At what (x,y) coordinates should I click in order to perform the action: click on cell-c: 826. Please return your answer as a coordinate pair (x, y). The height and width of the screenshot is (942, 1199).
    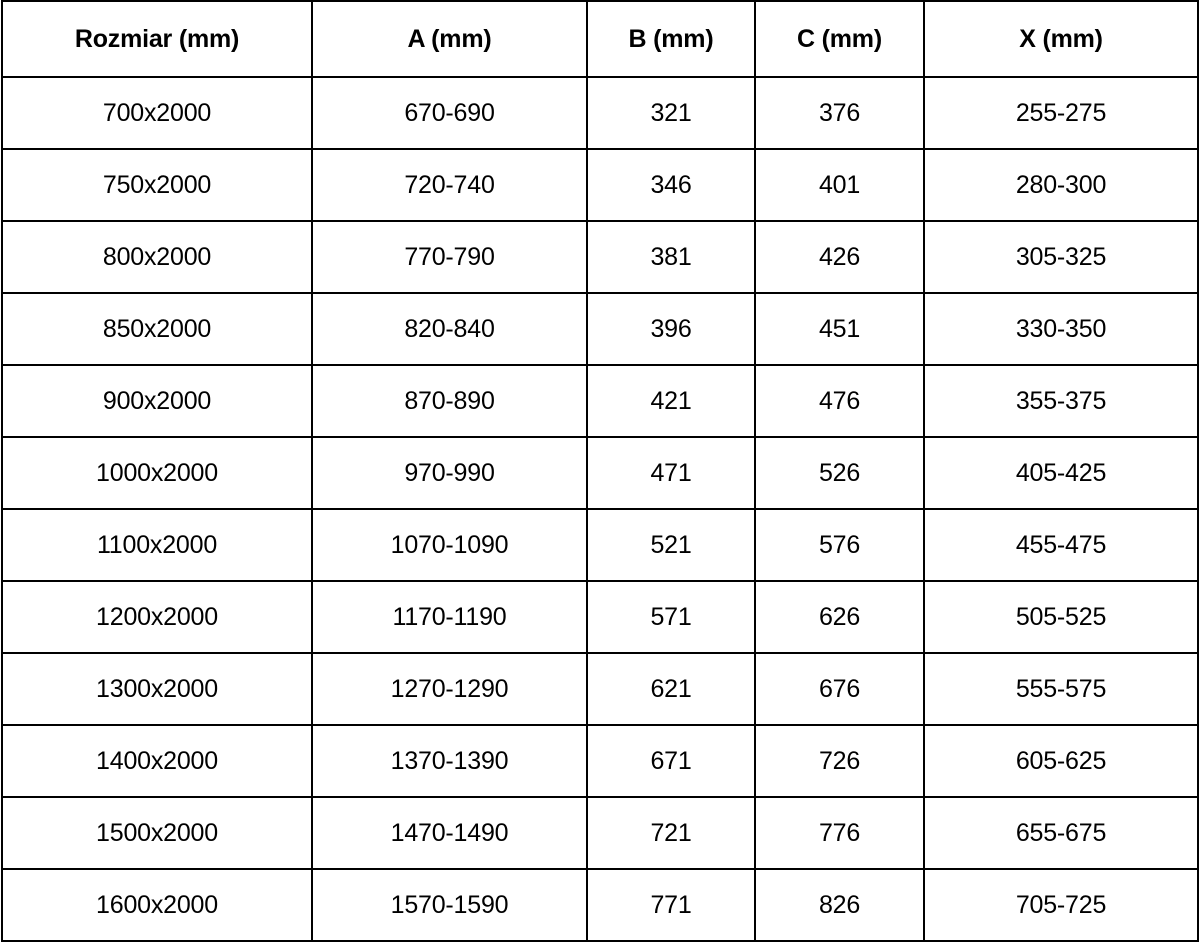
    Looking at the image, I should click on (839, 905).